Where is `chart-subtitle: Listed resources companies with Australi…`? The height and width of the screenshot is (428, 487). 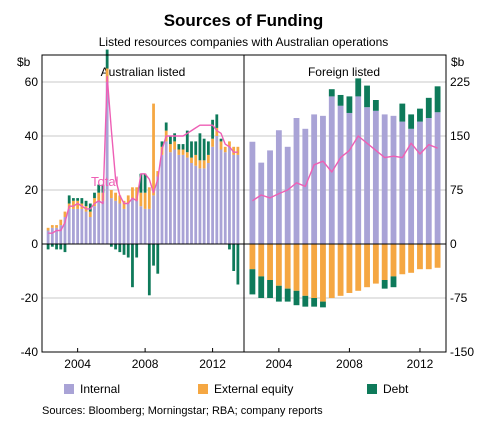
chart-subtitle: Listed resources companies with Australi… is located at coordinates (244, 42).